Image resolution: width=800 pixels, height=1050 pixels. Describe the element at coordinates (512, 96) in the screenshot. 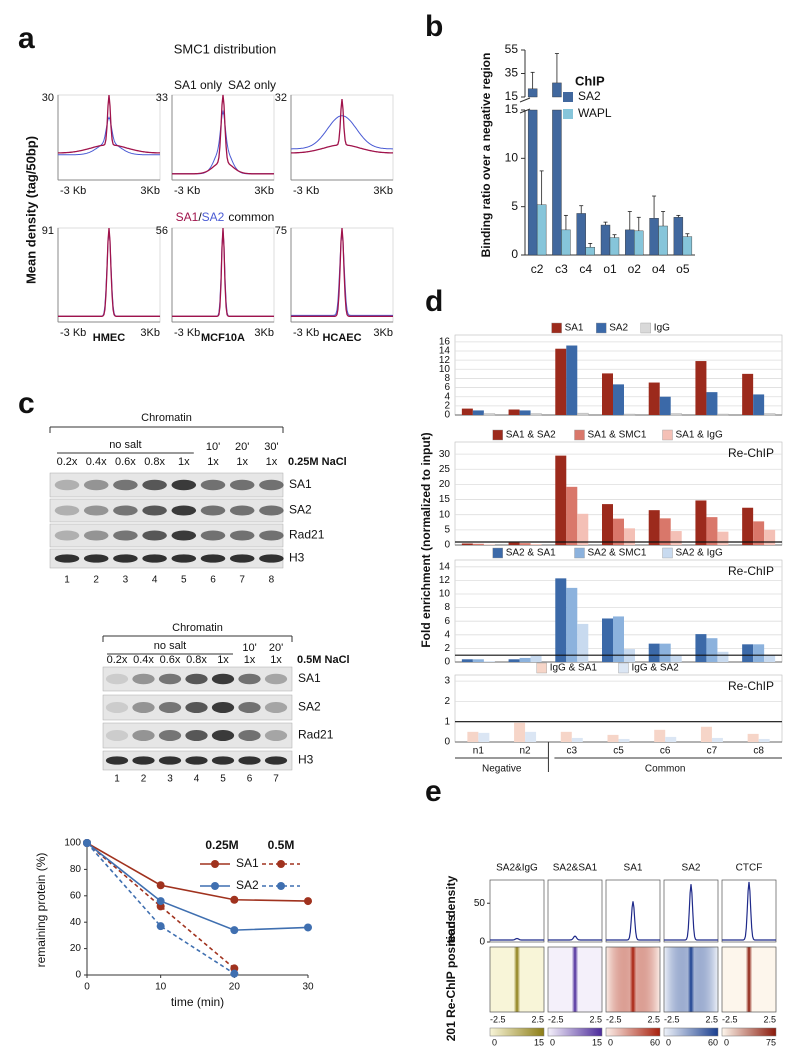

I see `y-tick-label: 15` at that location.